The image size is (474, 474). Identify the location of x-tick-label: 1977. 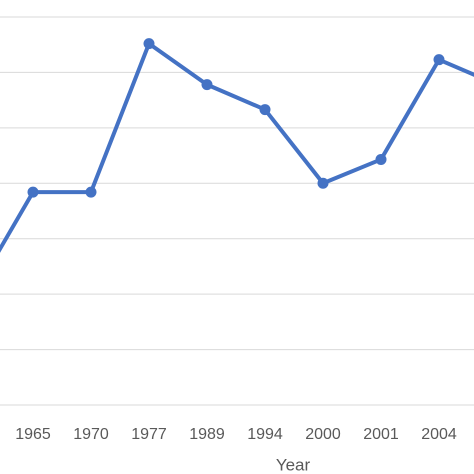
(149, 434).